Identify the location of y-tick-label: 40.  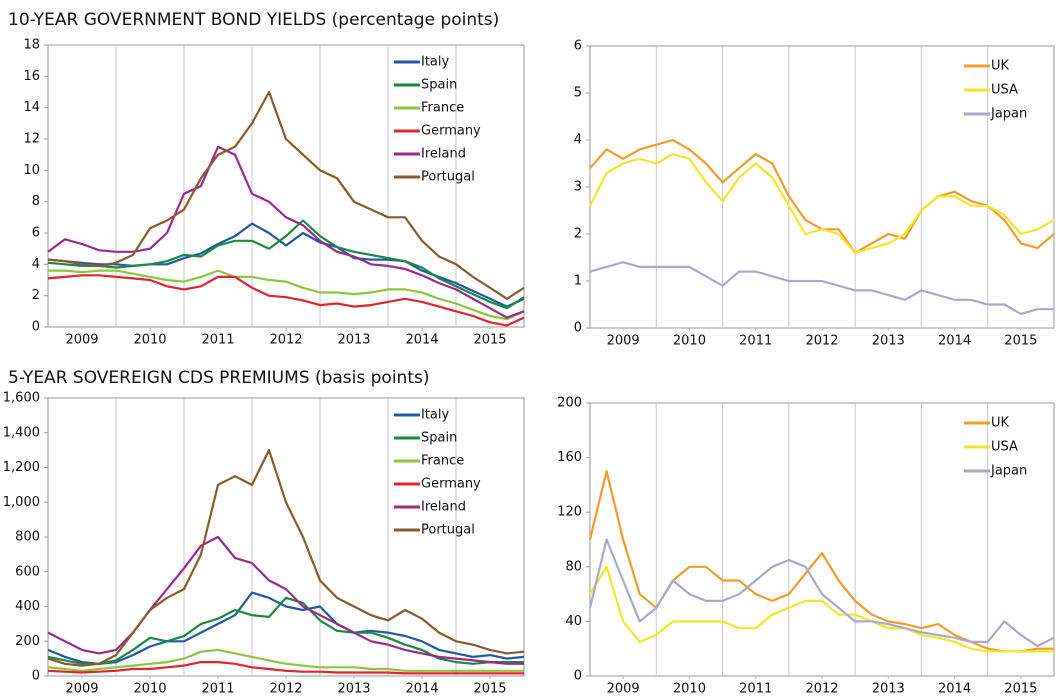
(573, 621).